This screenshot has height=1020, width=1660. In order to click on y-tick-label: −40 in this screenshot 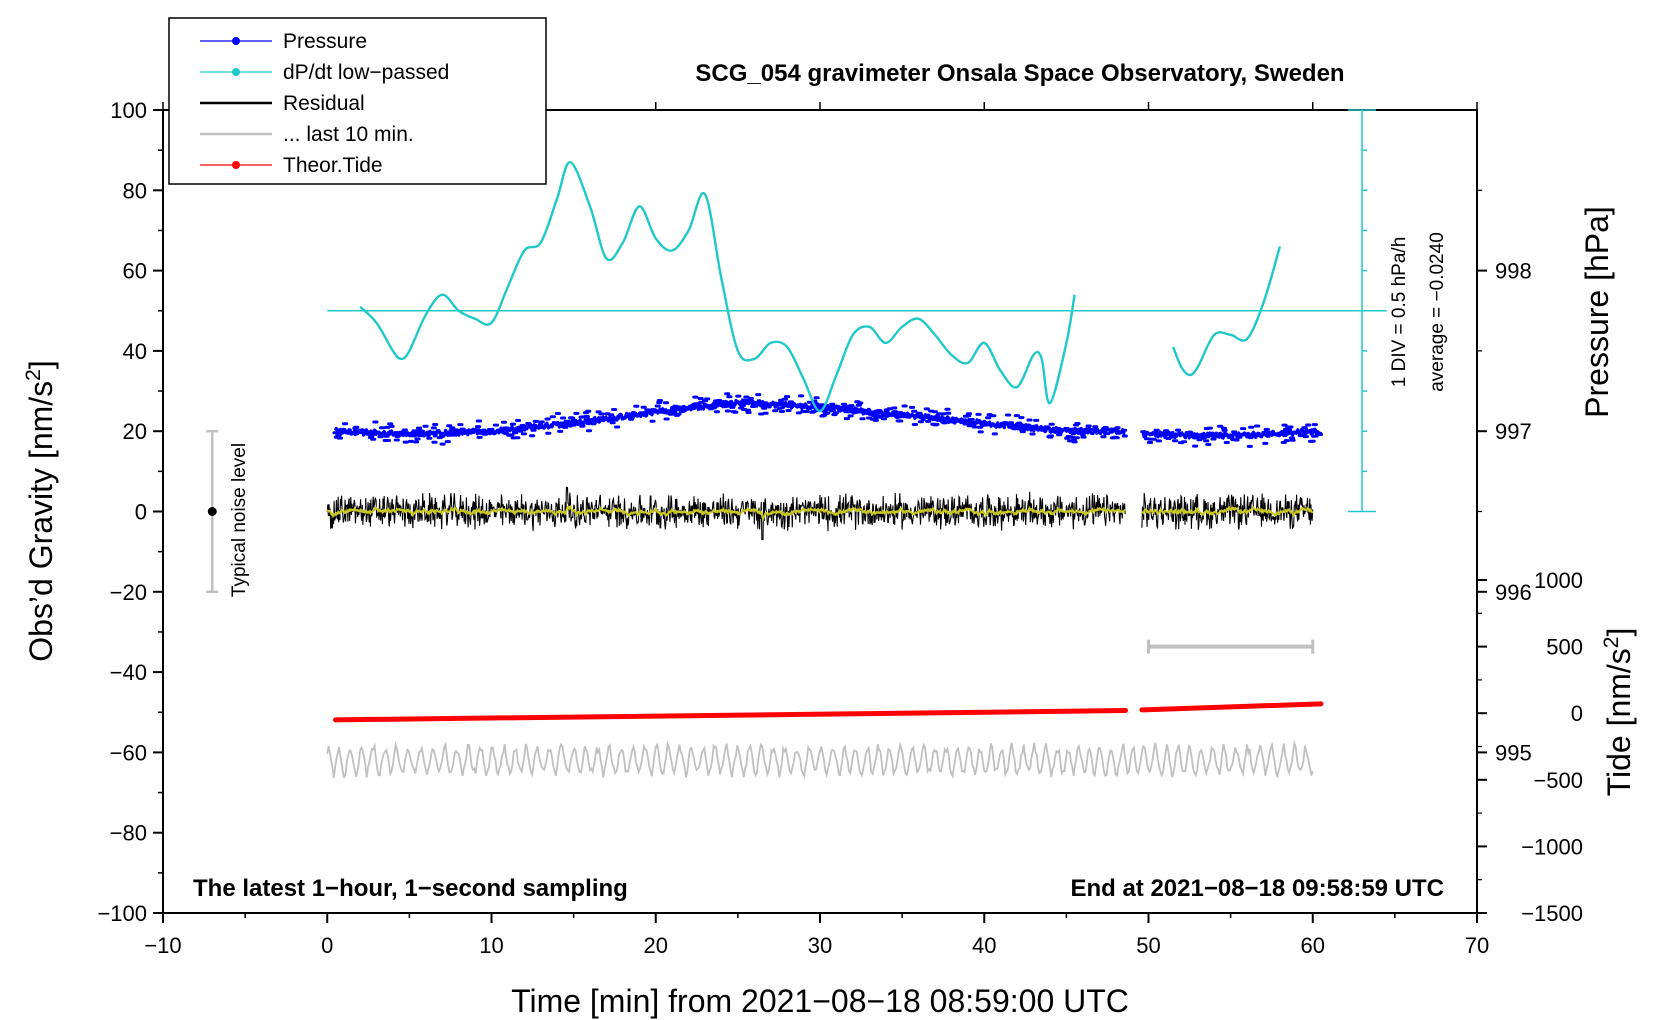, I will do `click(128, 672)`.